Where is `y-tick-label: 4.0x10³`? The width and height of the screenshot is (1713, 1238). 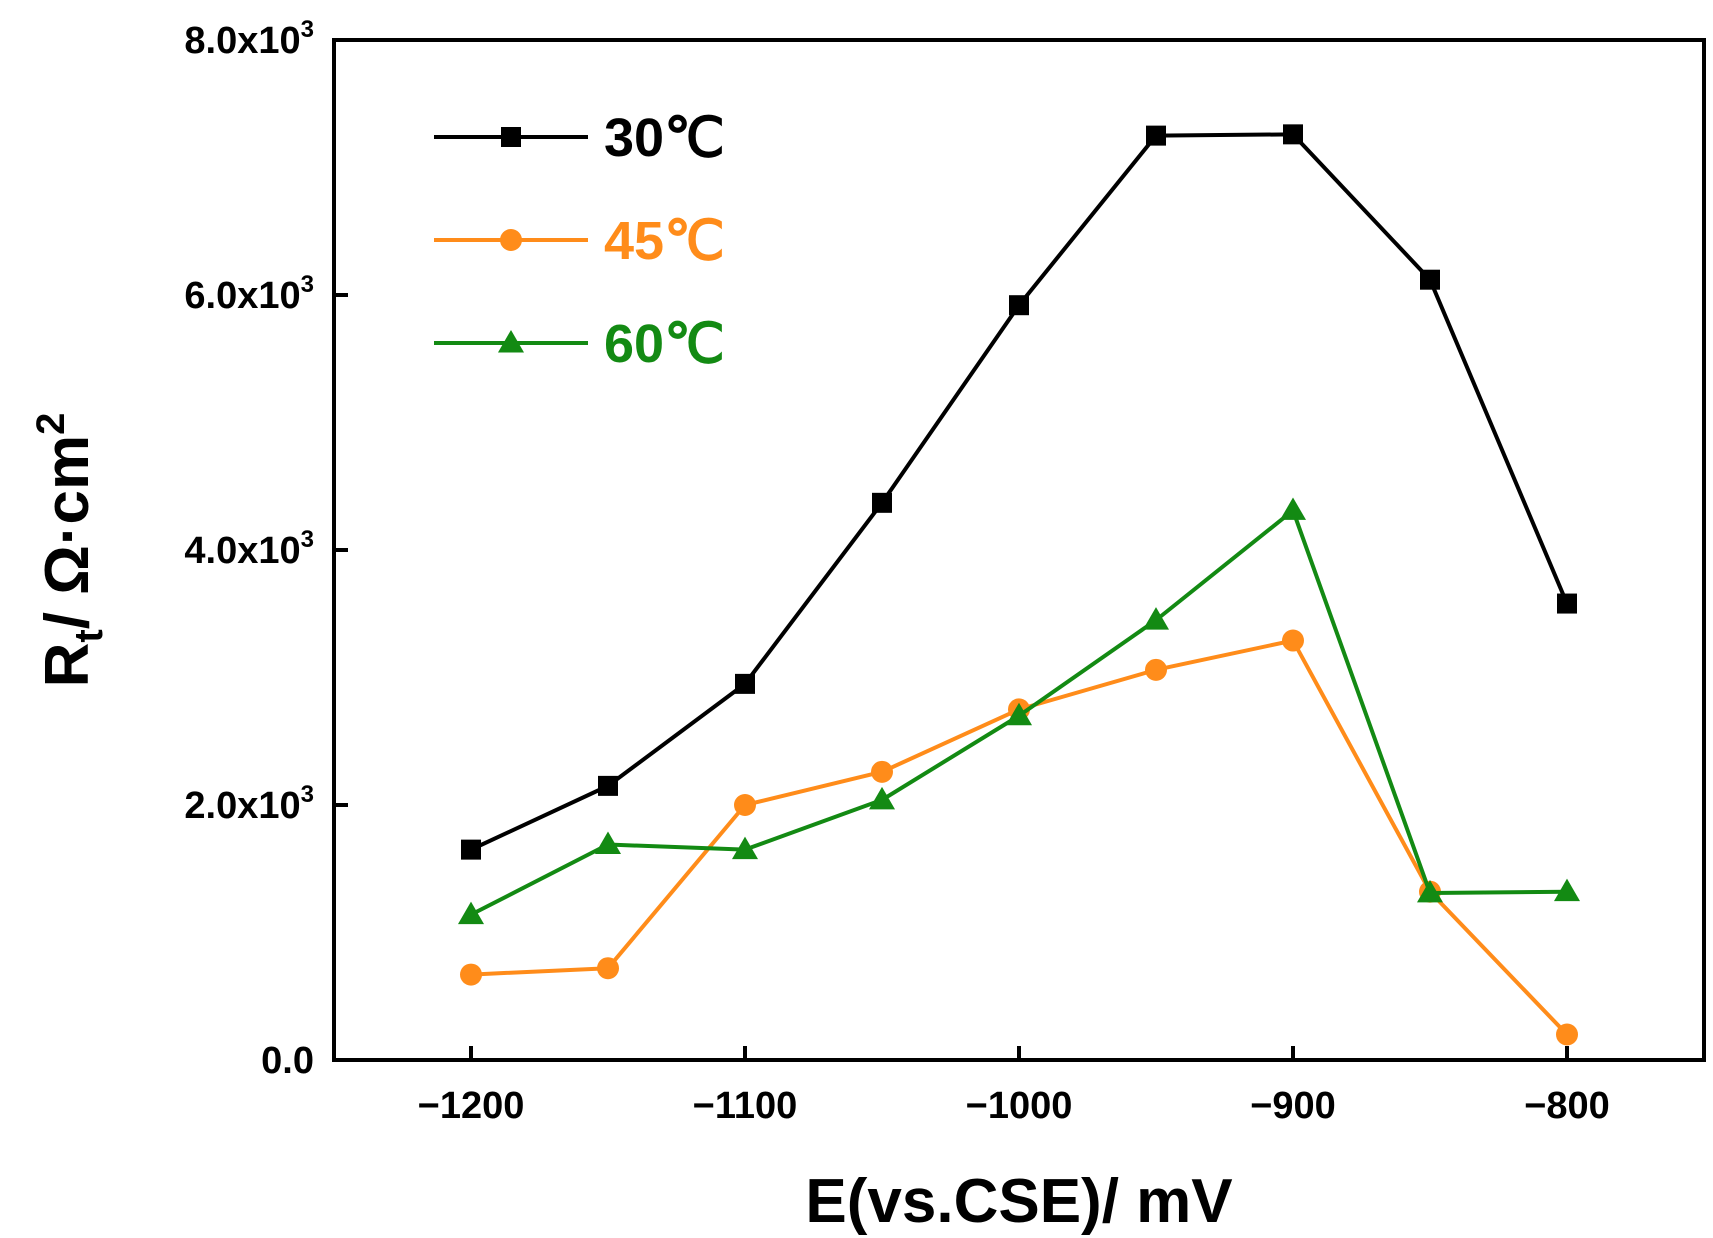 y-tick-label: 4.0x10³ is located at coordinates (249, 549).